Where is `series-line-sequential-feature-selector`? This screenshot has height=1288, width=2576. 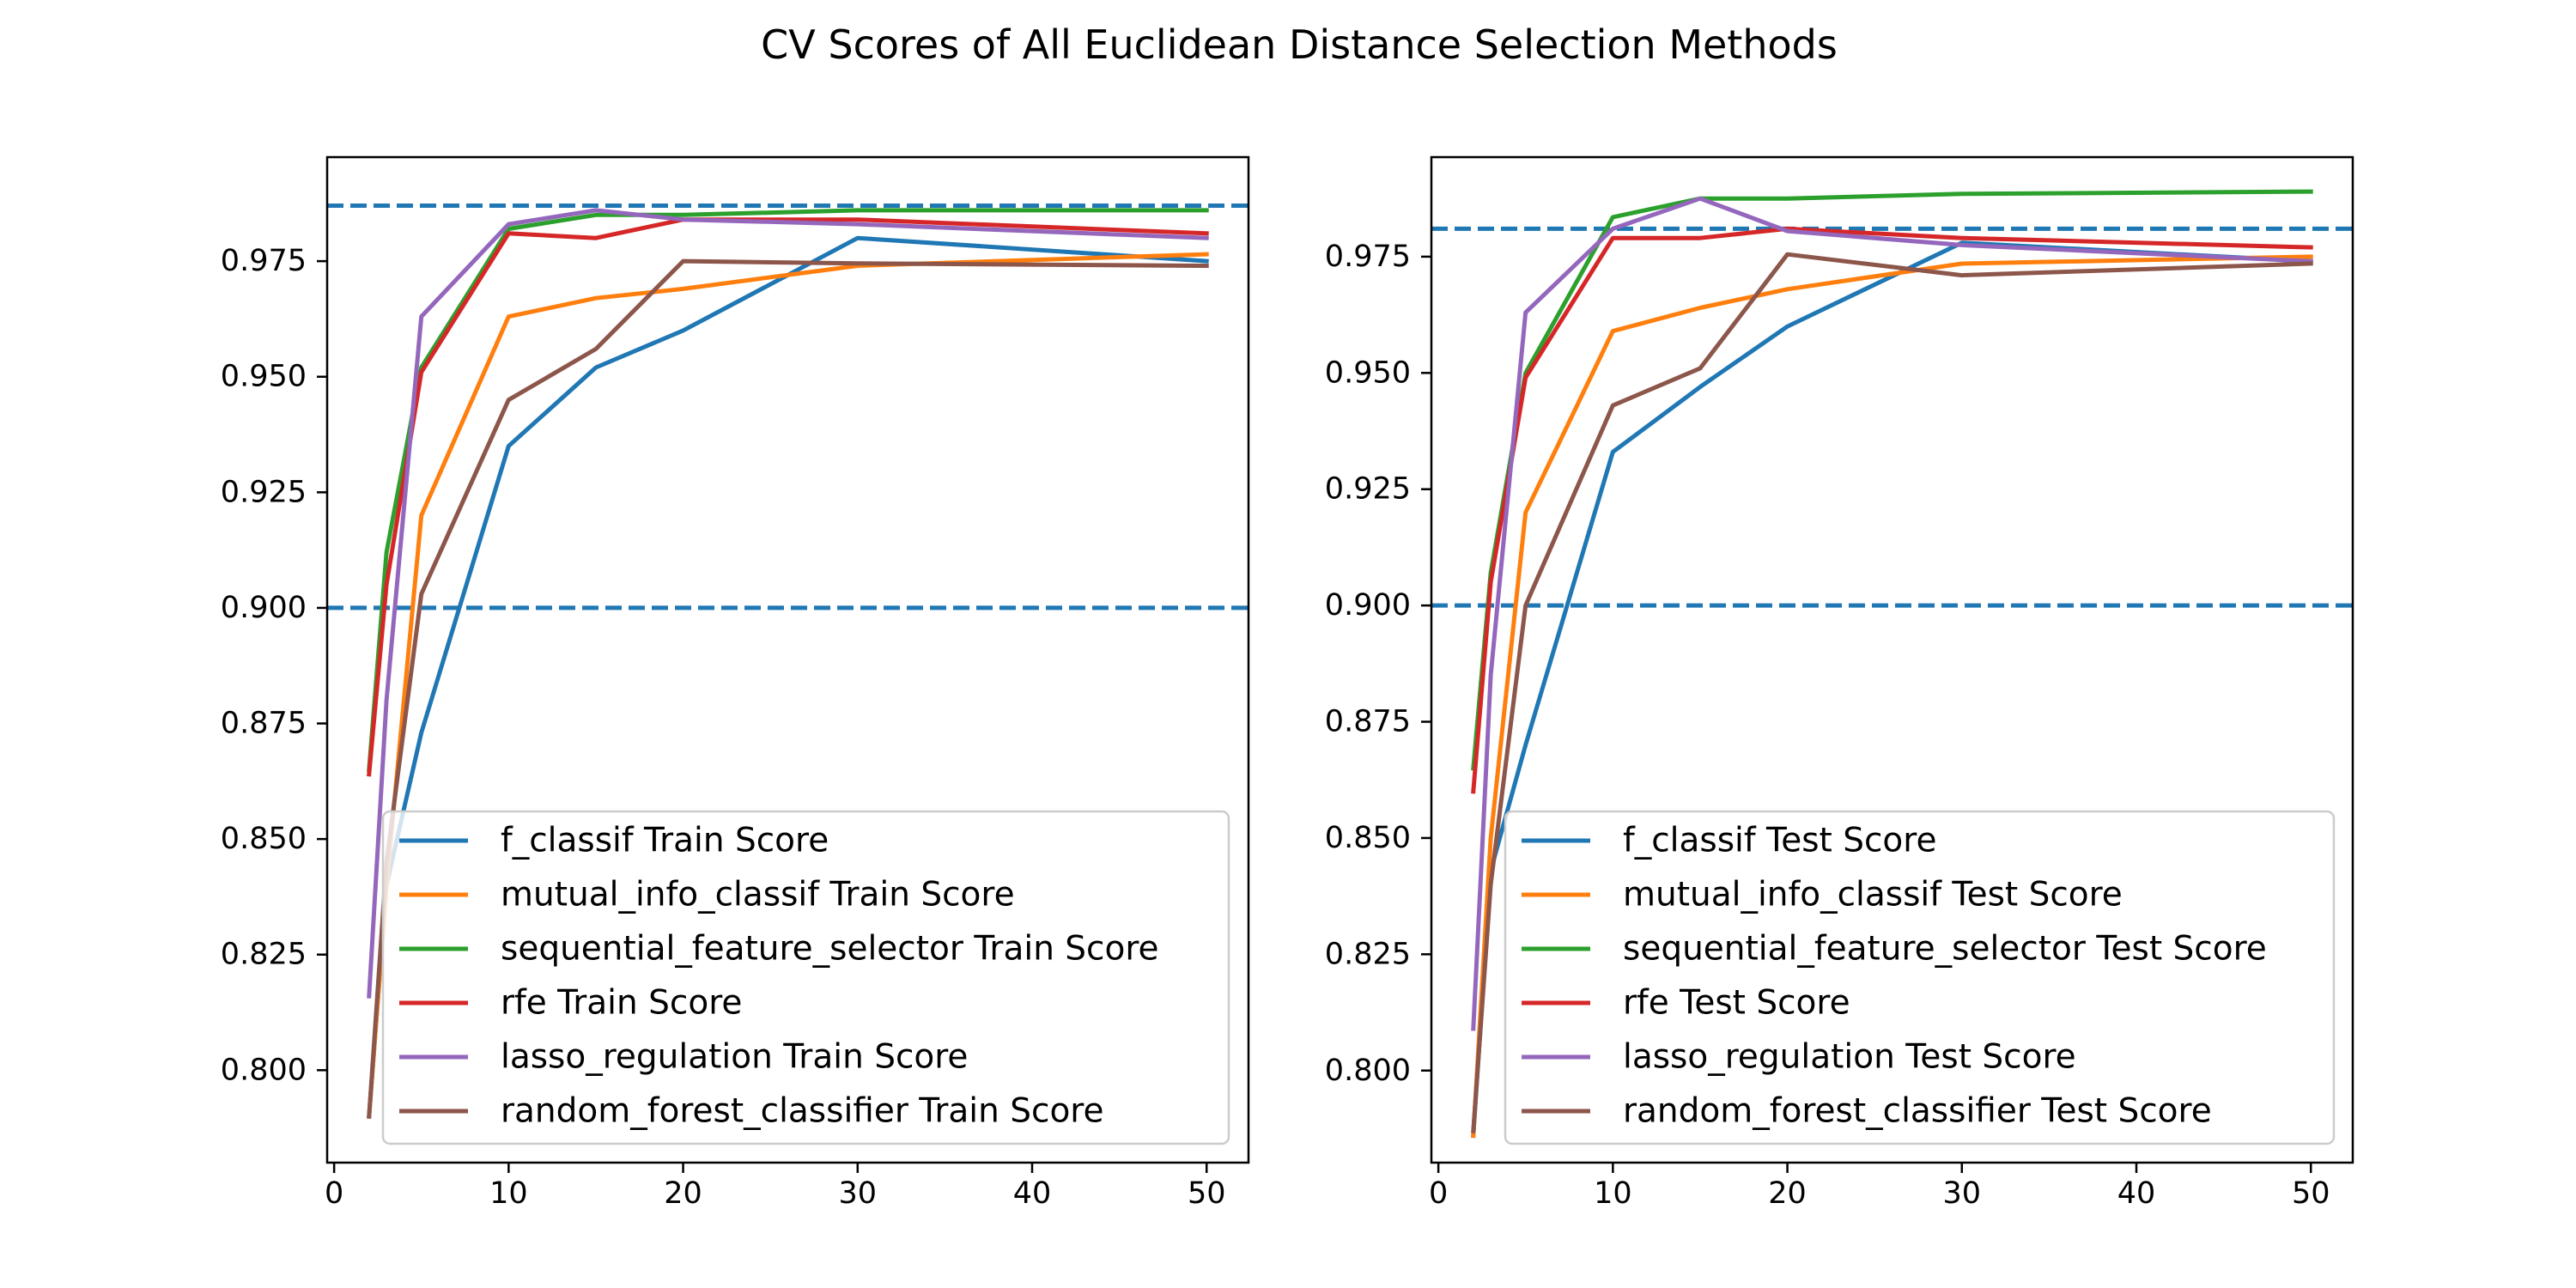 series-line-sequential-feature-selector is located at coordinates (788, 490).